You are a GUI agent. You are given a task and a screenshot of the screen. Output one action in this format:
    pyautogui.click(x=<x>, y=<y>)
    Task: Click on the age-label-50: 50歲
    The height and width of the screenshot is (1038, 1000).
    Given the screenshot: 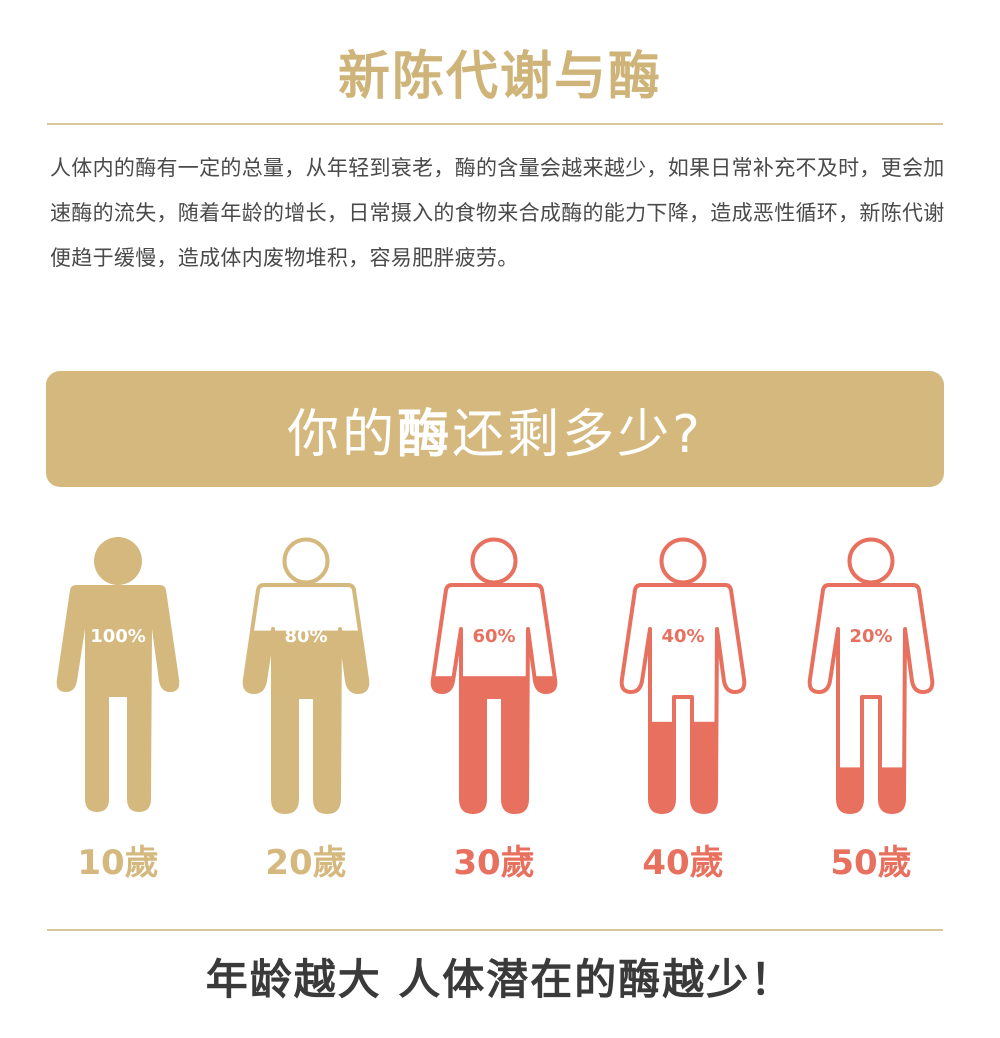 What is the action you would take?
    pyautogui.click(x=871, y=863)
    